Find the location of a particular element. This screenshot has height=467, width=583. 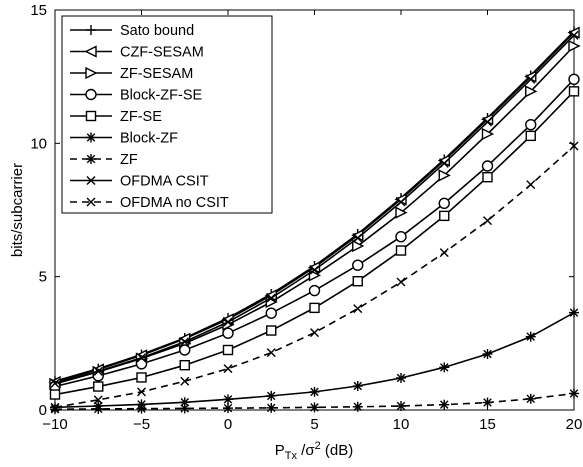

y-tick-label: 15 is located at coordinates (38, 10).